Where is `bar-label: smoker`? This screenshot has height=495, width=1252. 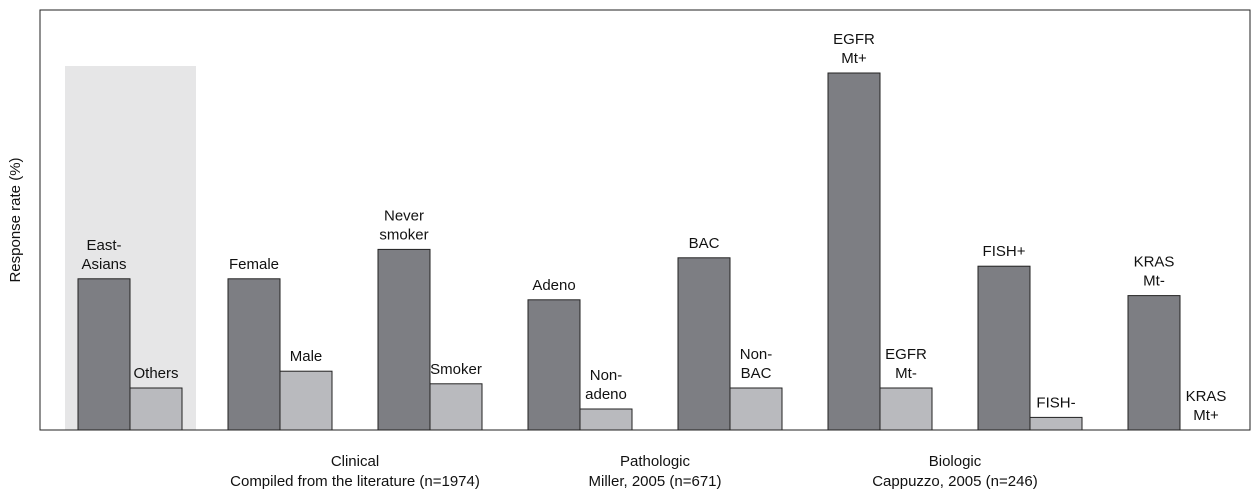
bar-label: smoker is located at coordinates (403, 234).